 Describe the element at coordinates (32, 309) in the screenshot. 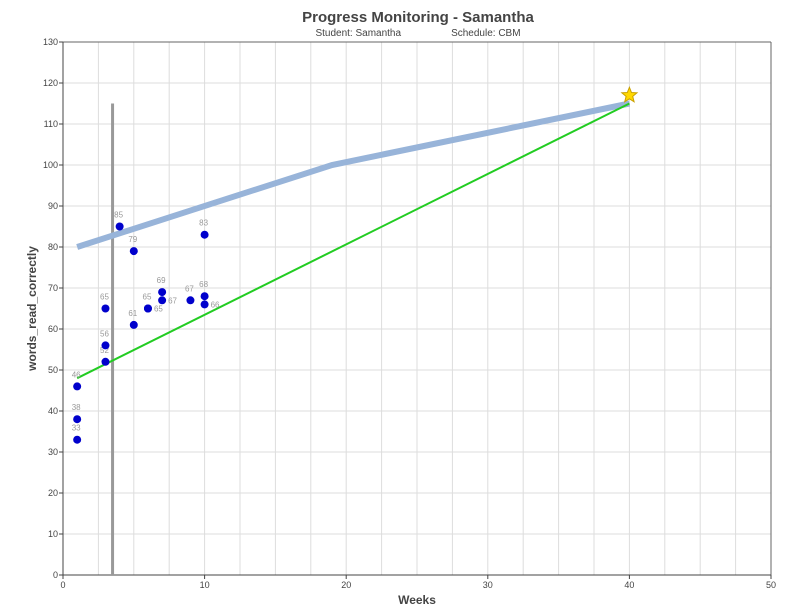

I see `y-axis-label: words_read_correctly` at that location.